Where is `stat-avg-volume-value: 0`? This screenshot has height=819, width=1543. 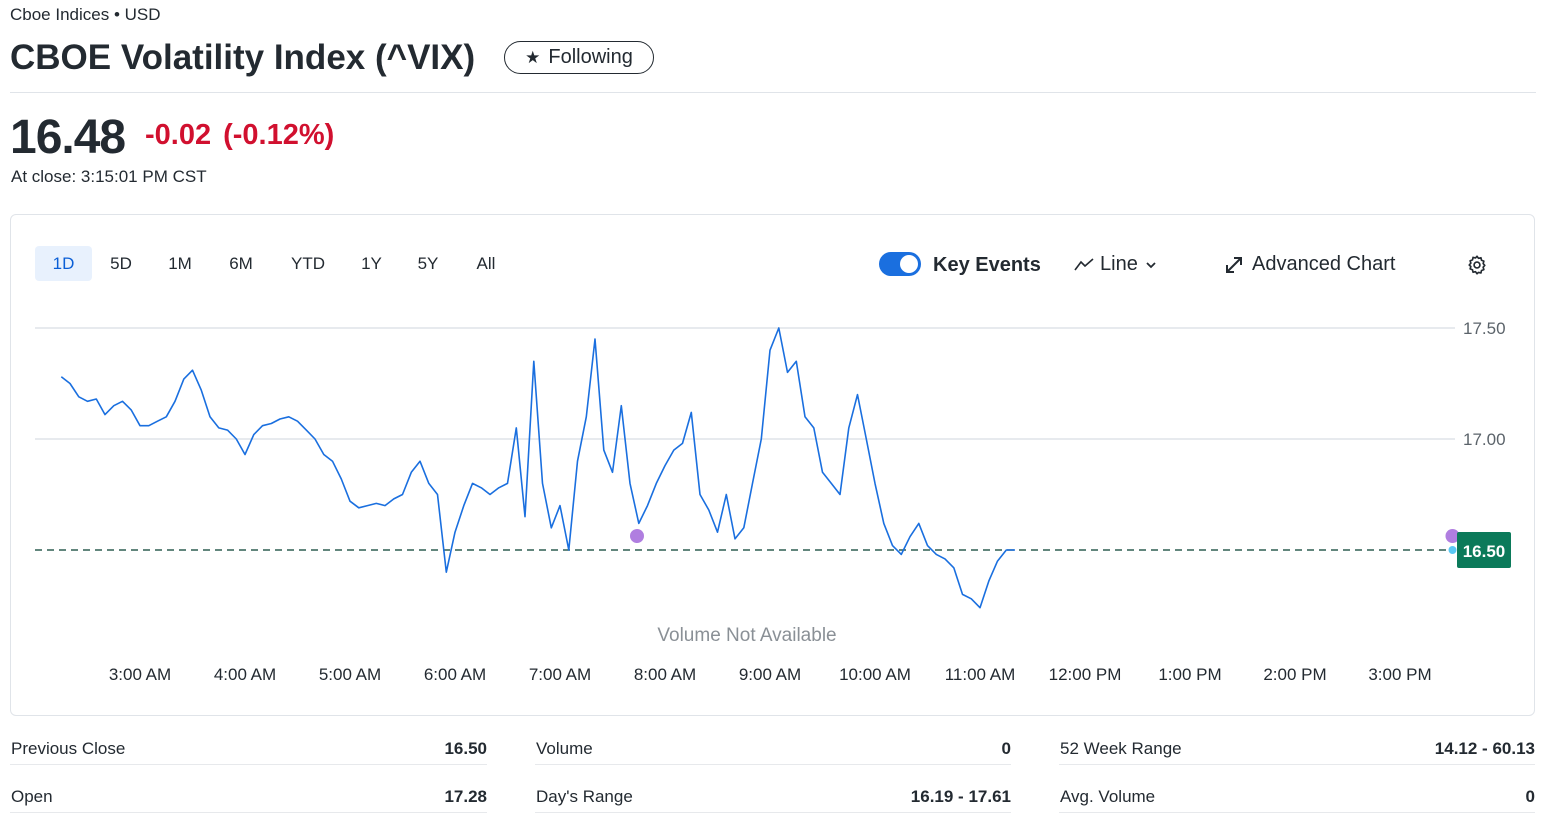
stat-avg-volume-value: 0 is located at coordinates (1530, 796).